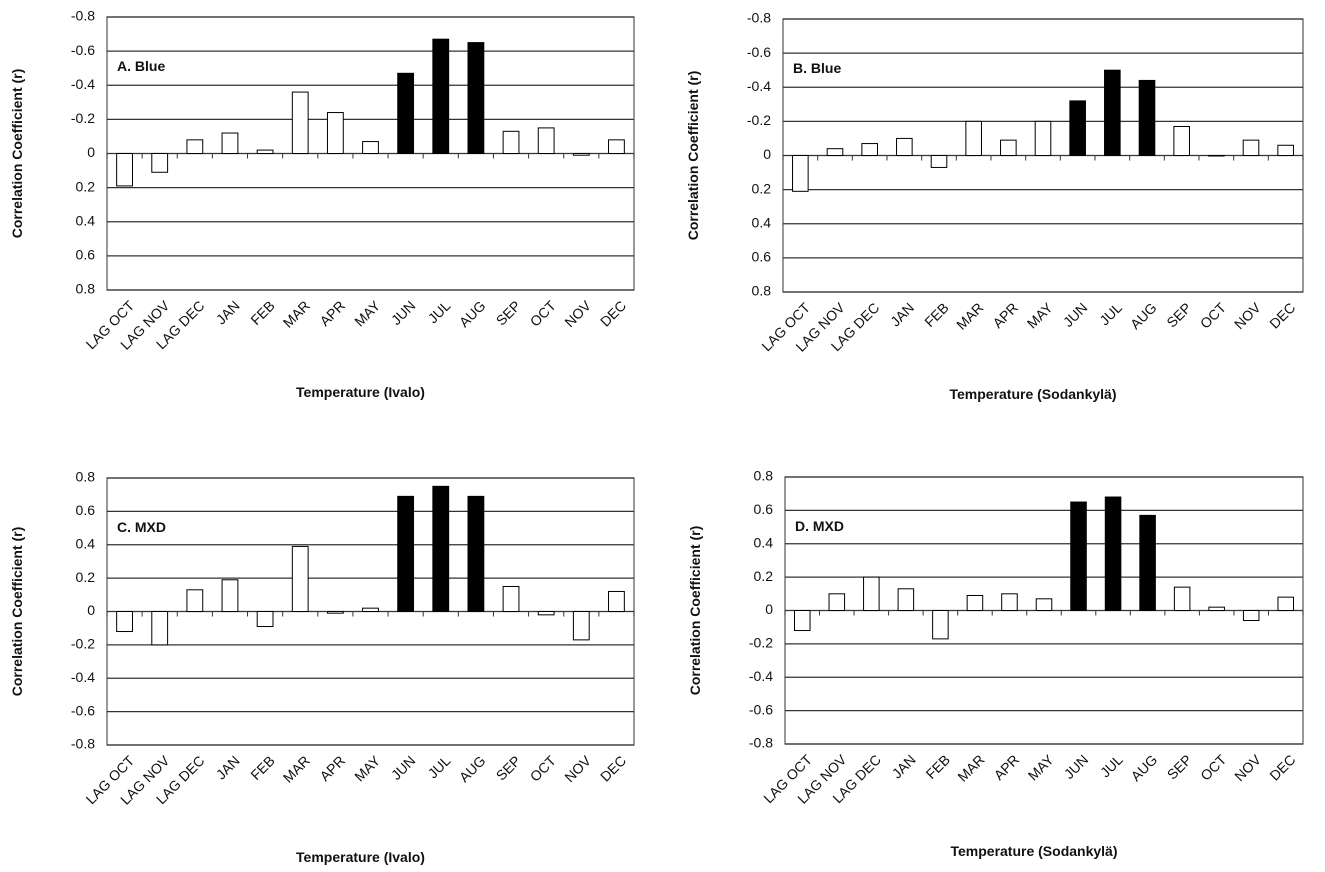 The height and width of the screenshot is (872, 1325). I want to click on panel-label: D. MXD, so click(819, 526).